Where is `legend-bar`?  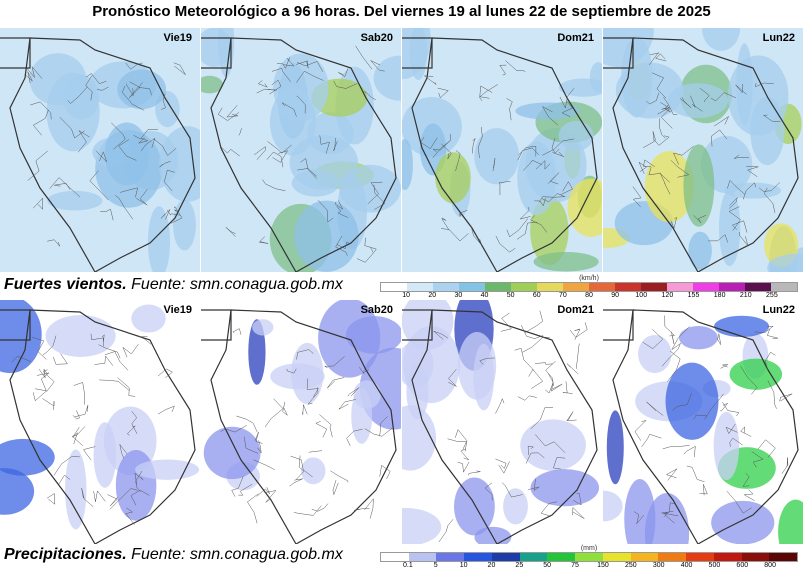
legend-bar is located at coordinates (589, 557).